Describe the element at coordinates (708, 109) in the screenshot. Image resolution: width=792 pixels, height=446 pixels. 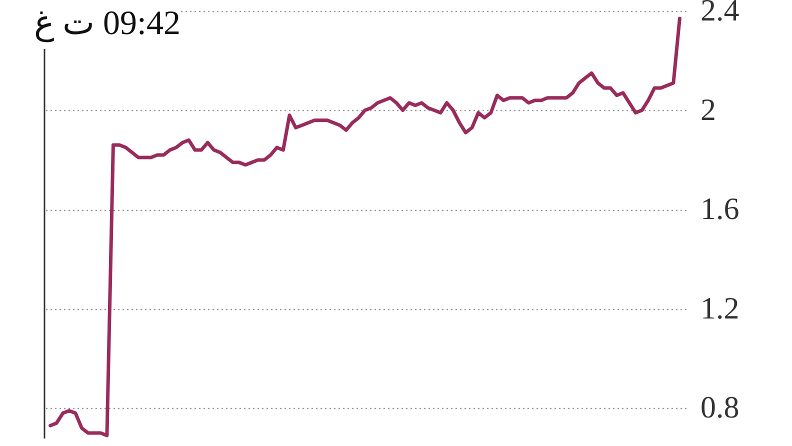
I see `y-tick-label: 2` at that location.